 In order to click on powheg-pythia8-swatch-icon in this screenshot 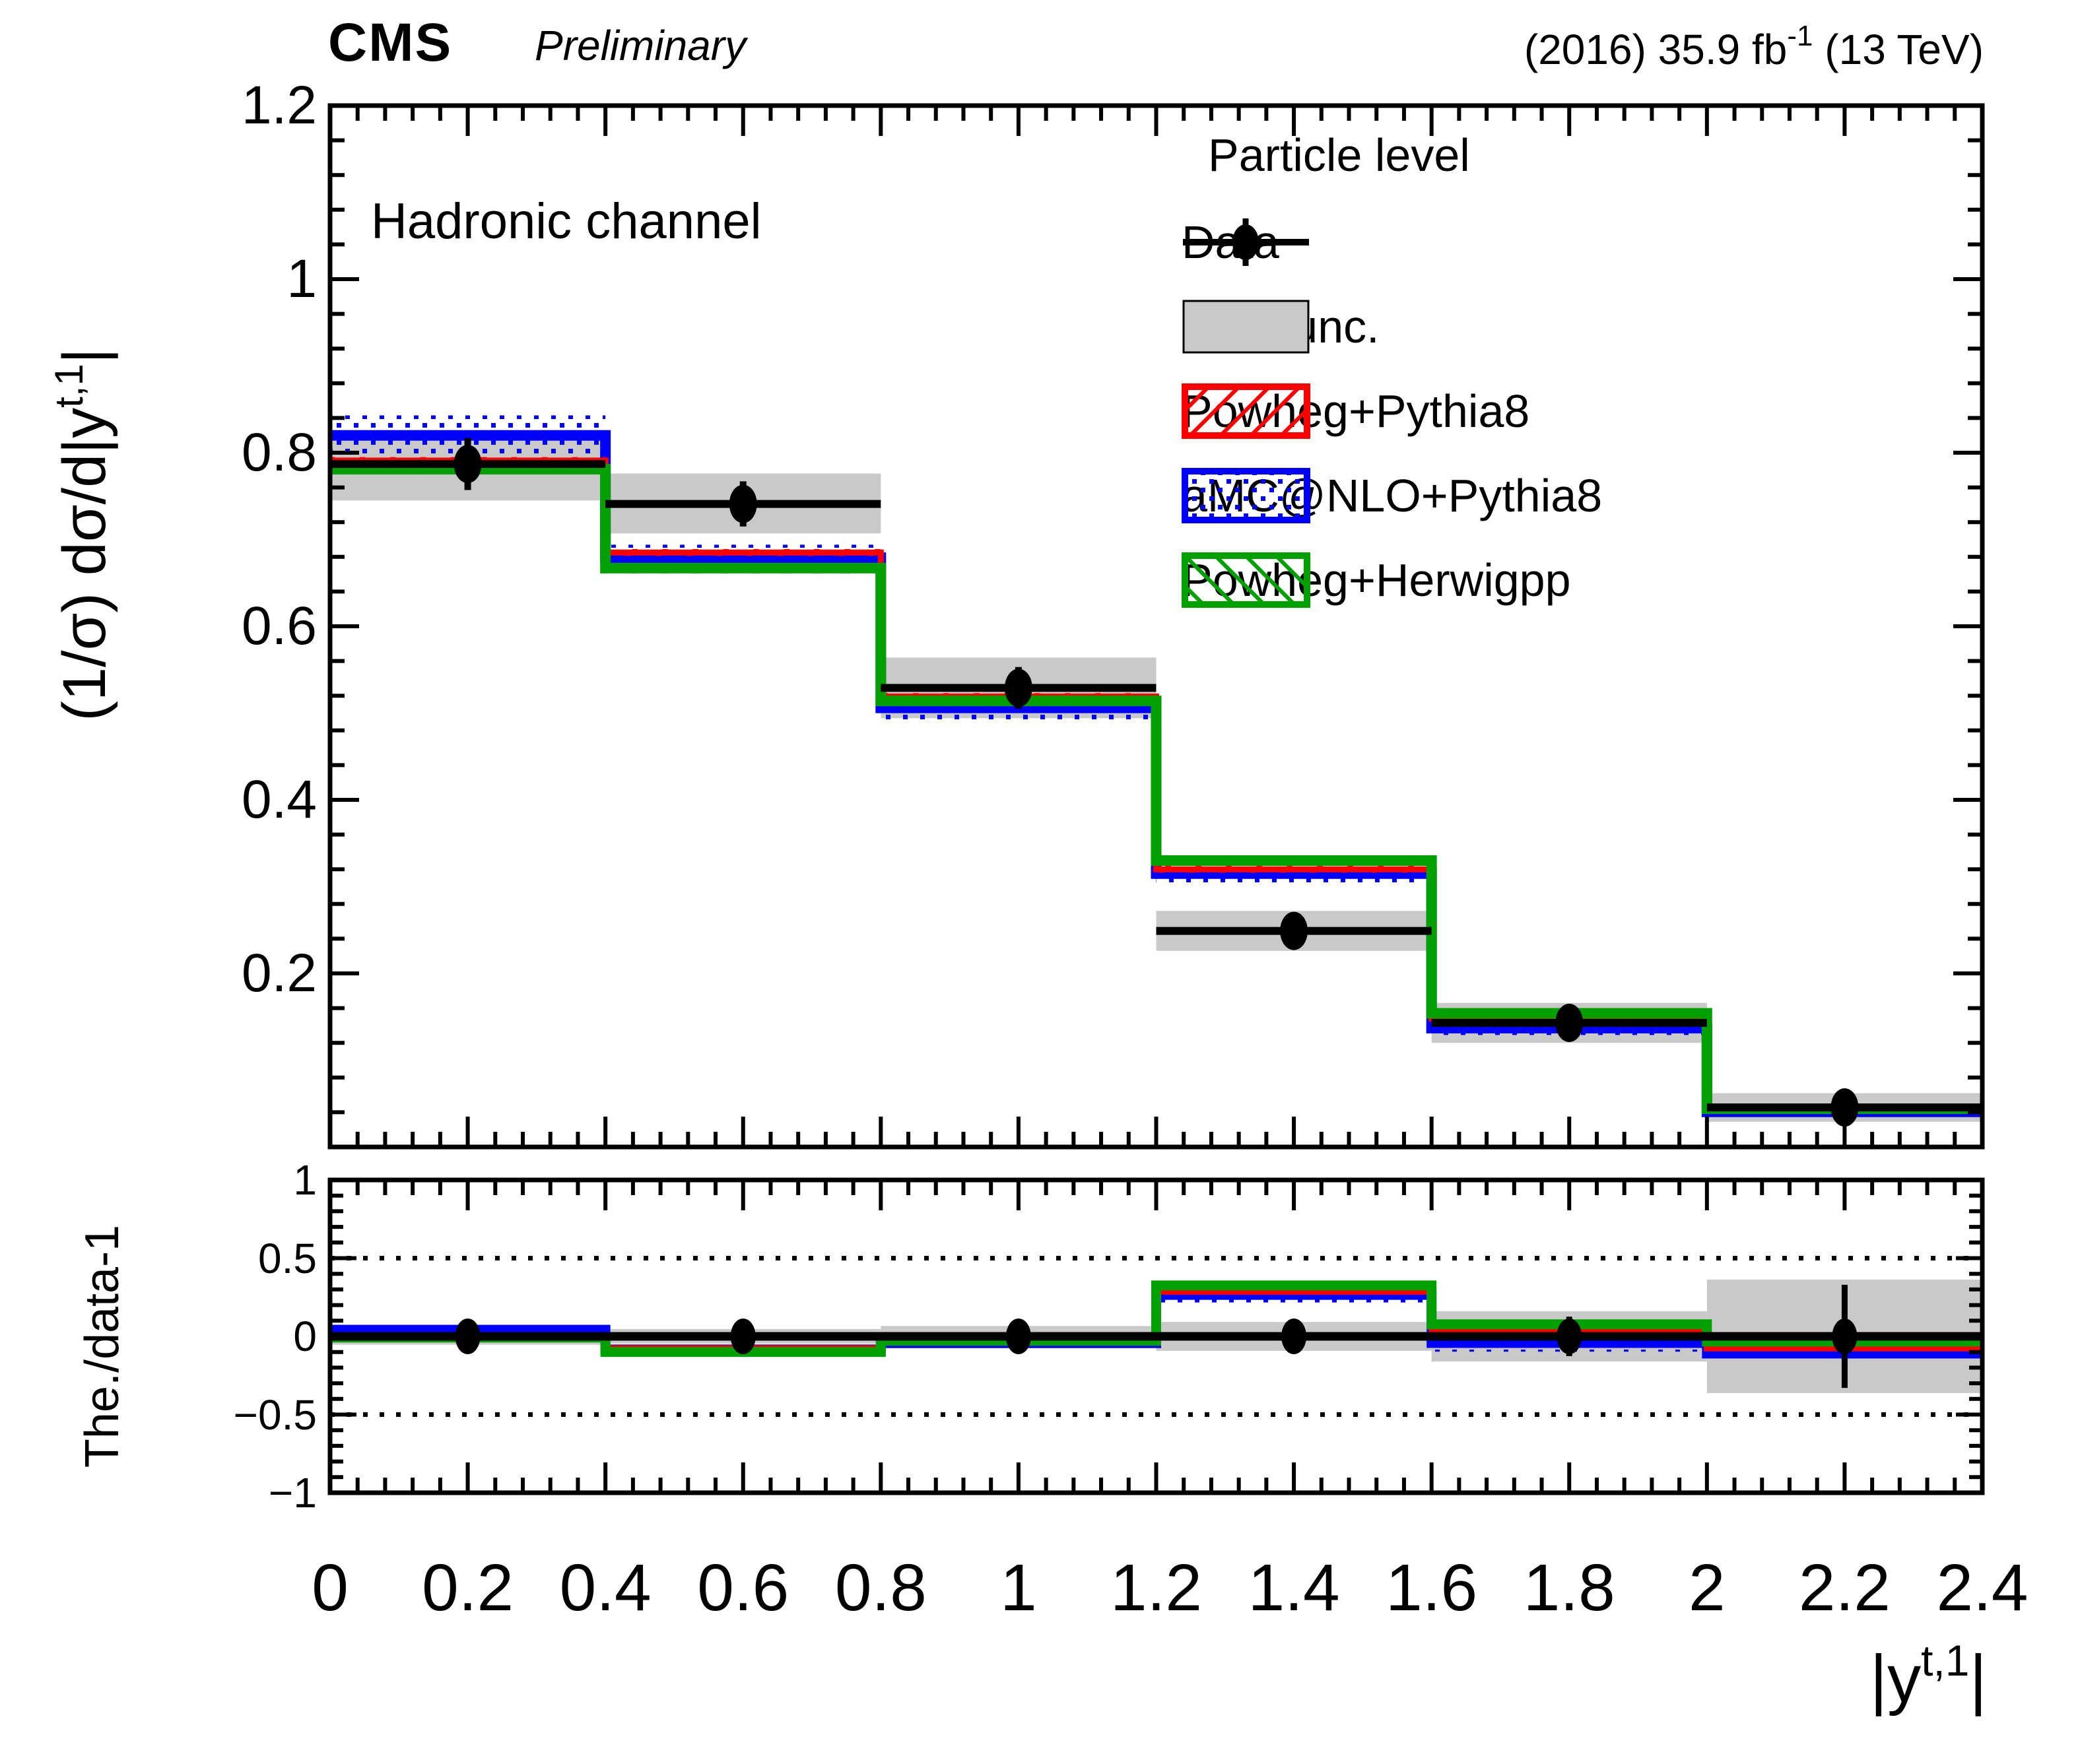, I will do `click(1246, 411)`.